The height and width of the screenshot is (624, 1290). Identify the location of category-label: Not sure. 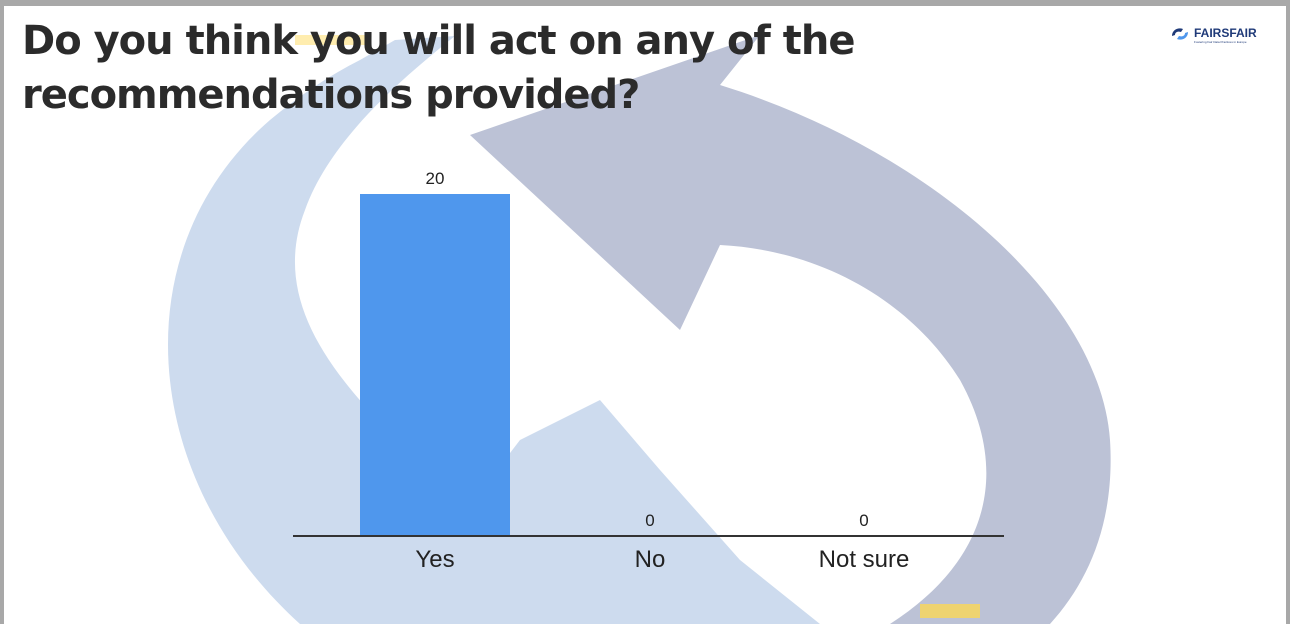
(864, 559).